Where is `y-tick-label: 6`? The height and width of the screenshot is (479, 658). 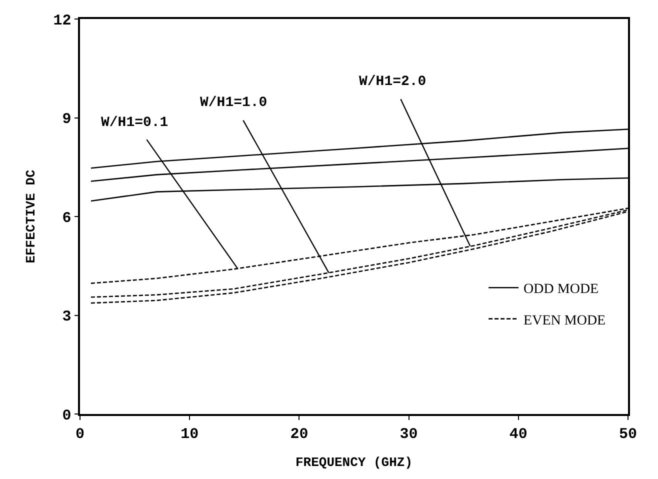 y-tick-label: 6 is located at coordinates (67, 218).